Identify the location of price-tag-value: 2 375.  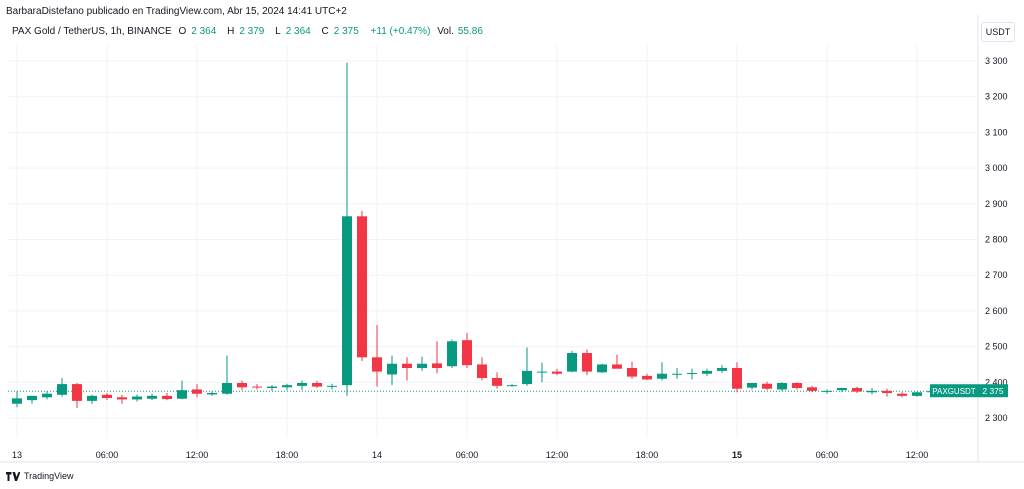
(993, 391).